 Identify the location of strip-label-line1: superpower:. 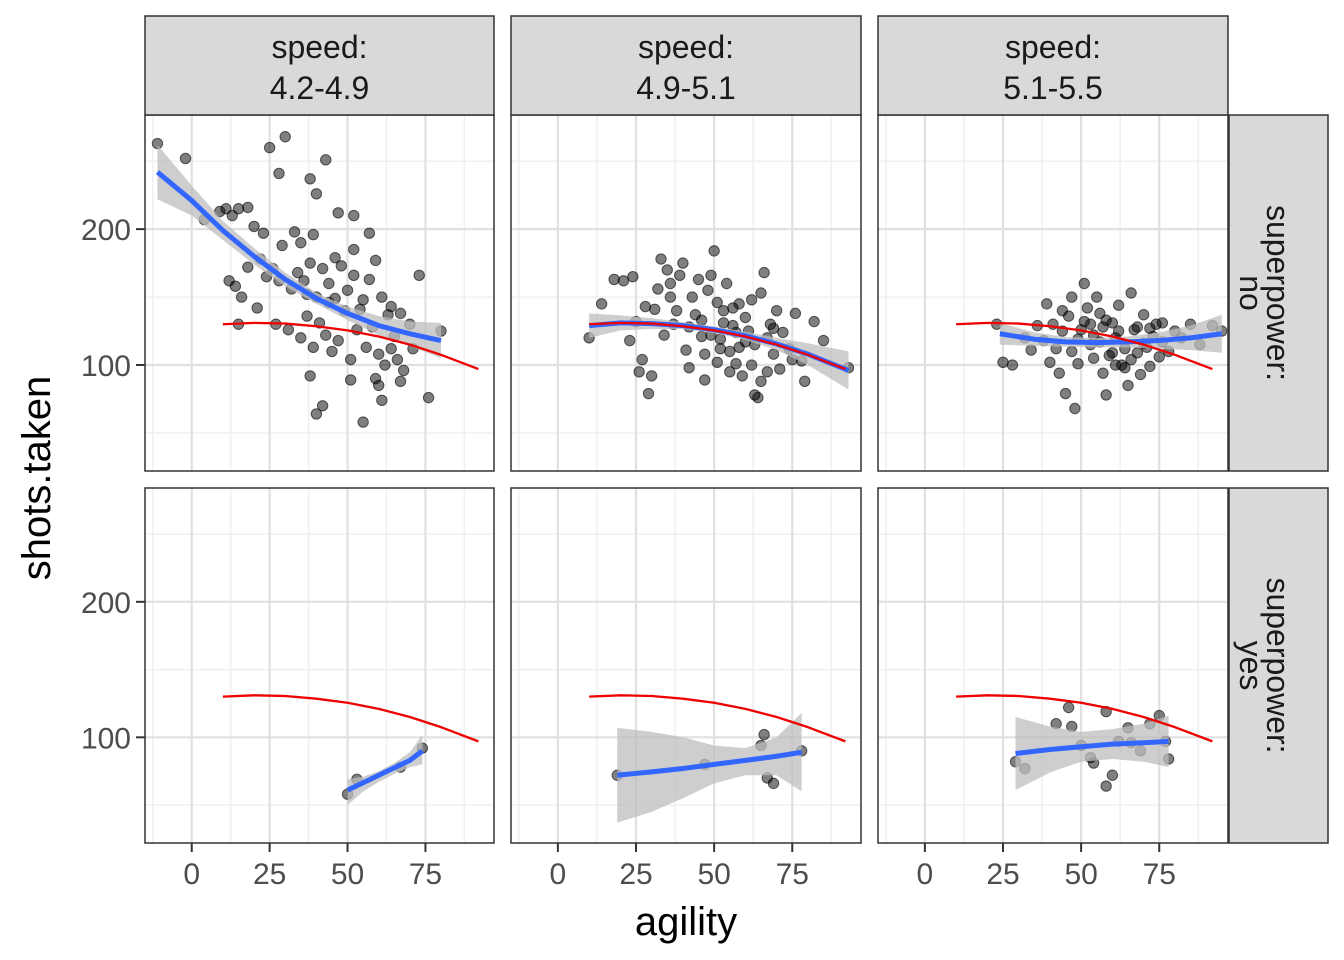
(1278, 665).